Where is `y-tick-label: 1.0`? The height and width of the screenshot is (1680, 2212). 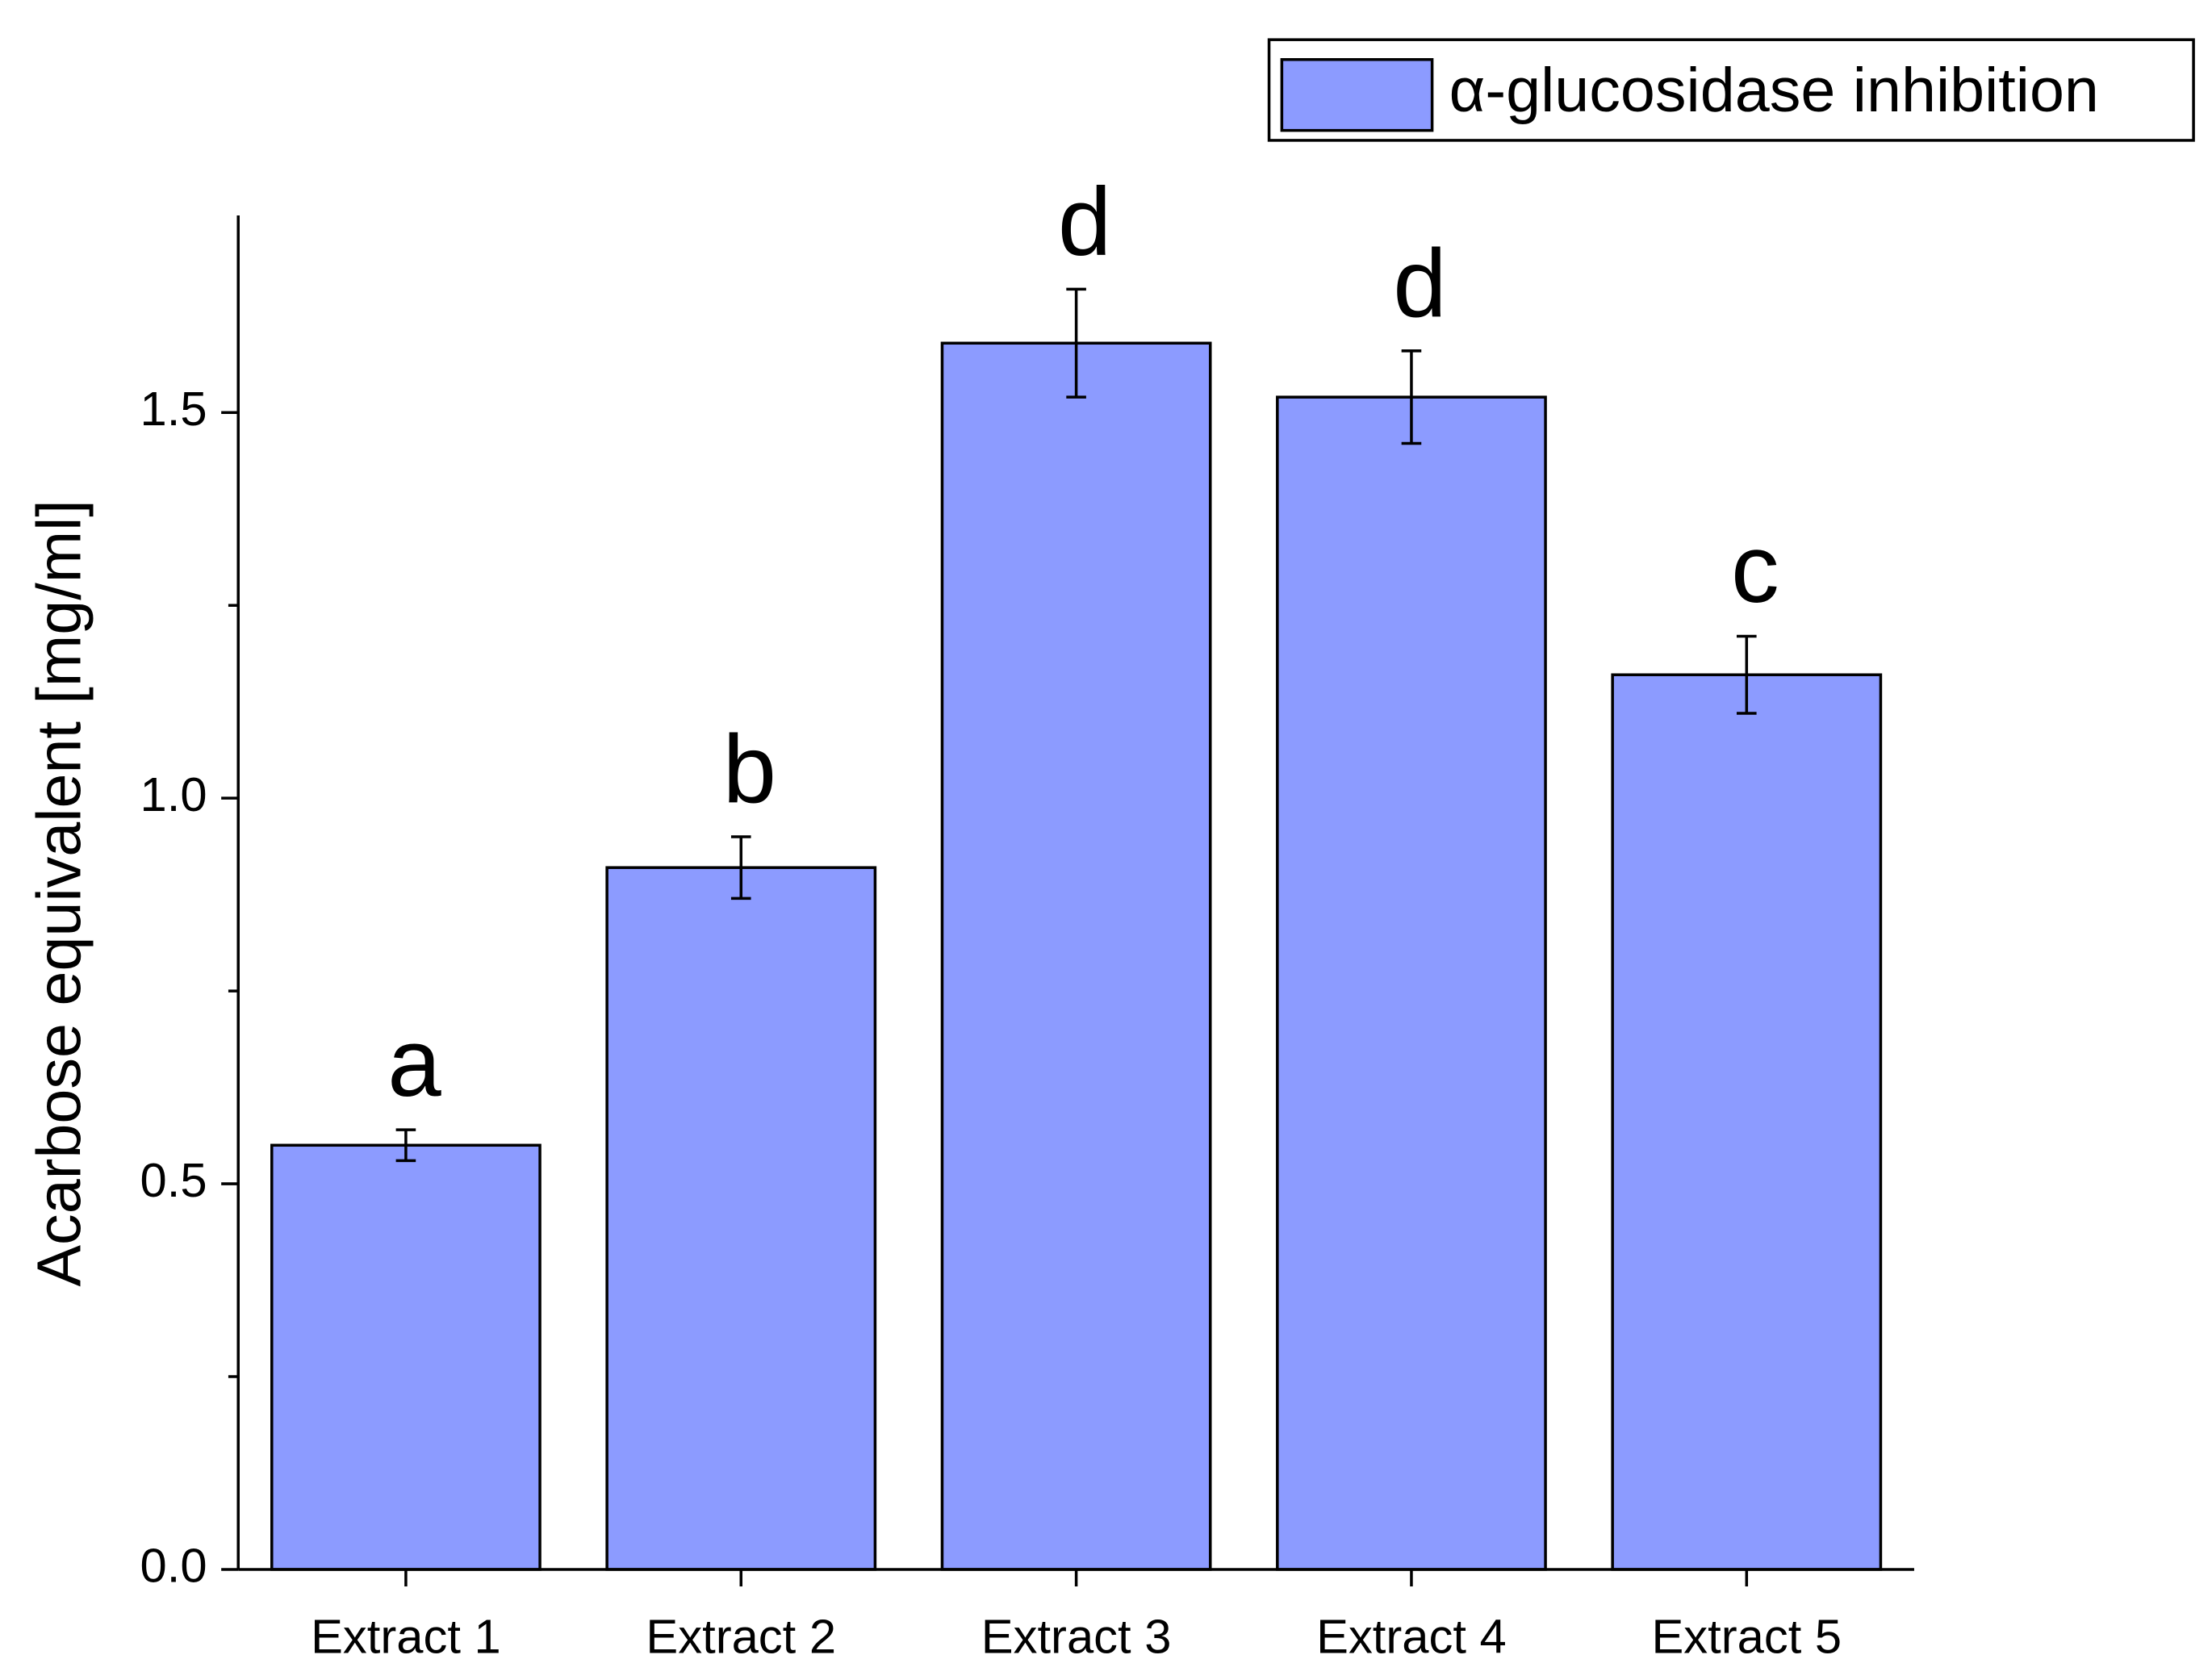
y-tick-label: 1.0 is located at coordinates (173, 794).